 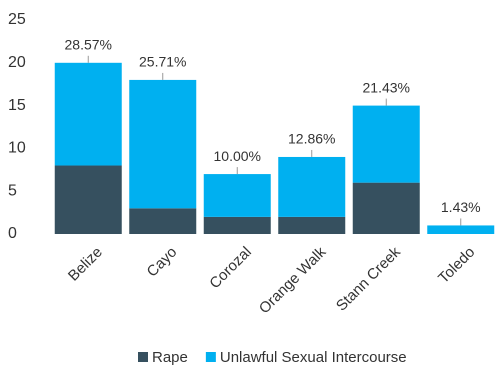 What do you see at coordinates (85, 264) in the screenshot?
I see `x-tick-label: Belize` at bounding box center [85, 264].